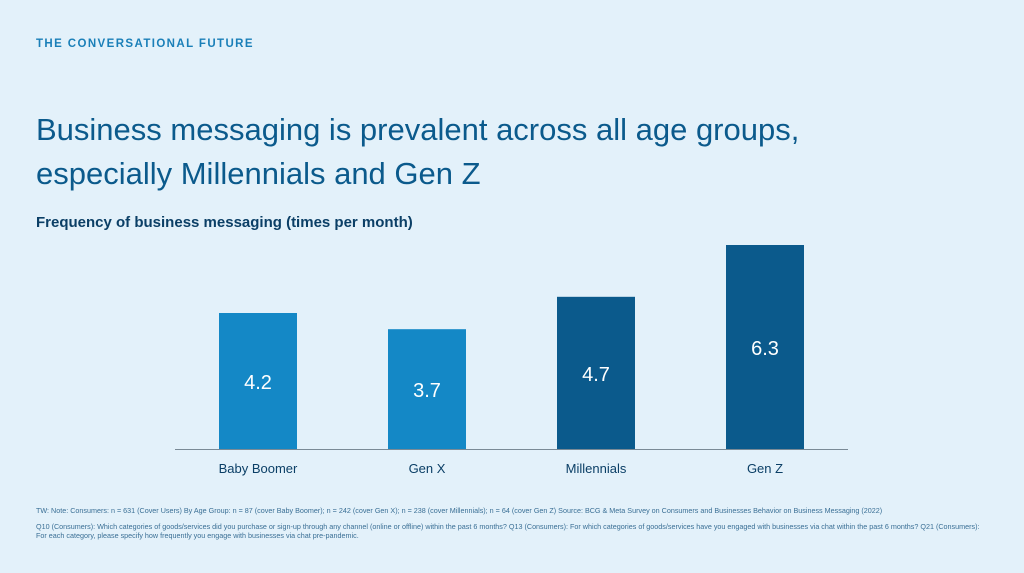 The image size is (1024, 573). I want to click on bar-value-label: 3.7, so click(427, 391).